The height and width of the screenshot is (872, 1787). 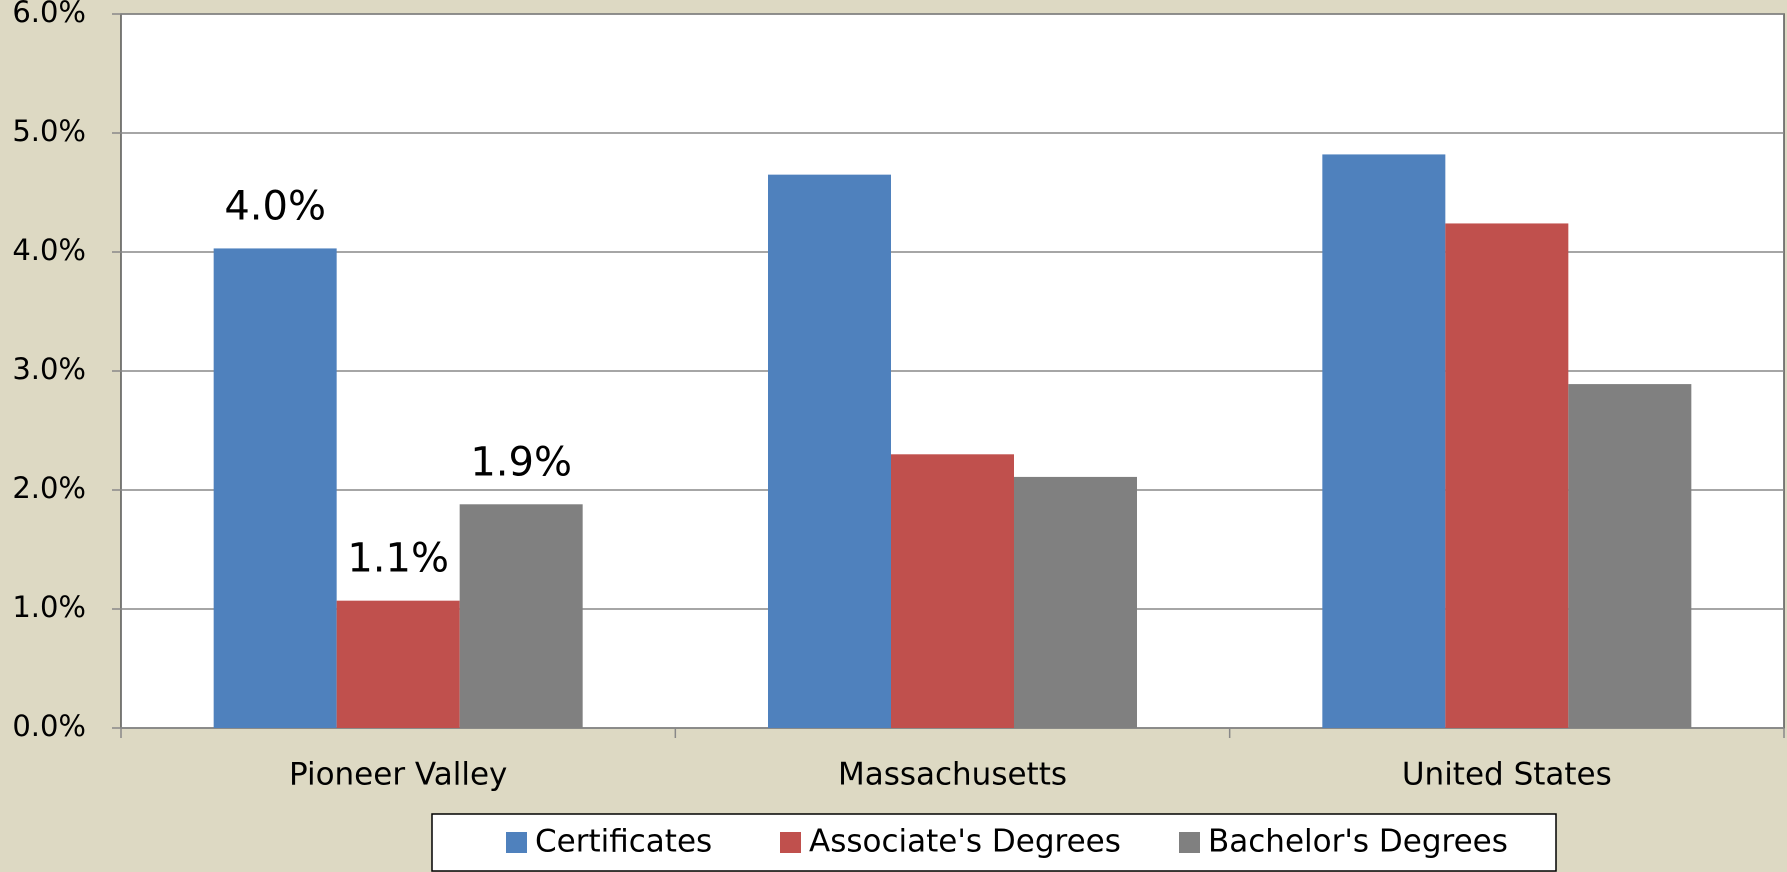 I want to click on y-tick-label: 0.0%, so click(x=49, y=726).